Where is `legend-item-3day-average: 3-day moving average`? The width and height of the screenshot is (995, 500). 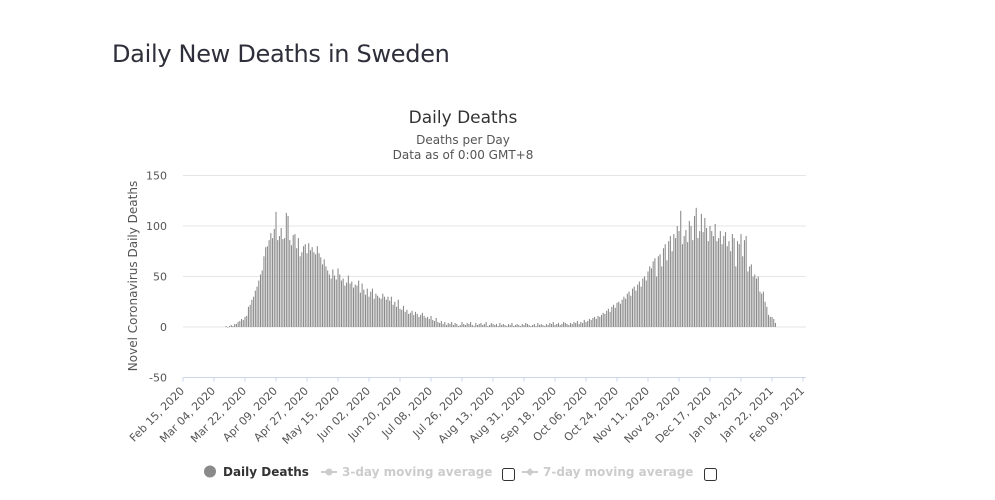
legend-item-3day-average: 3-day moving average is located at coordinates (417, 472).